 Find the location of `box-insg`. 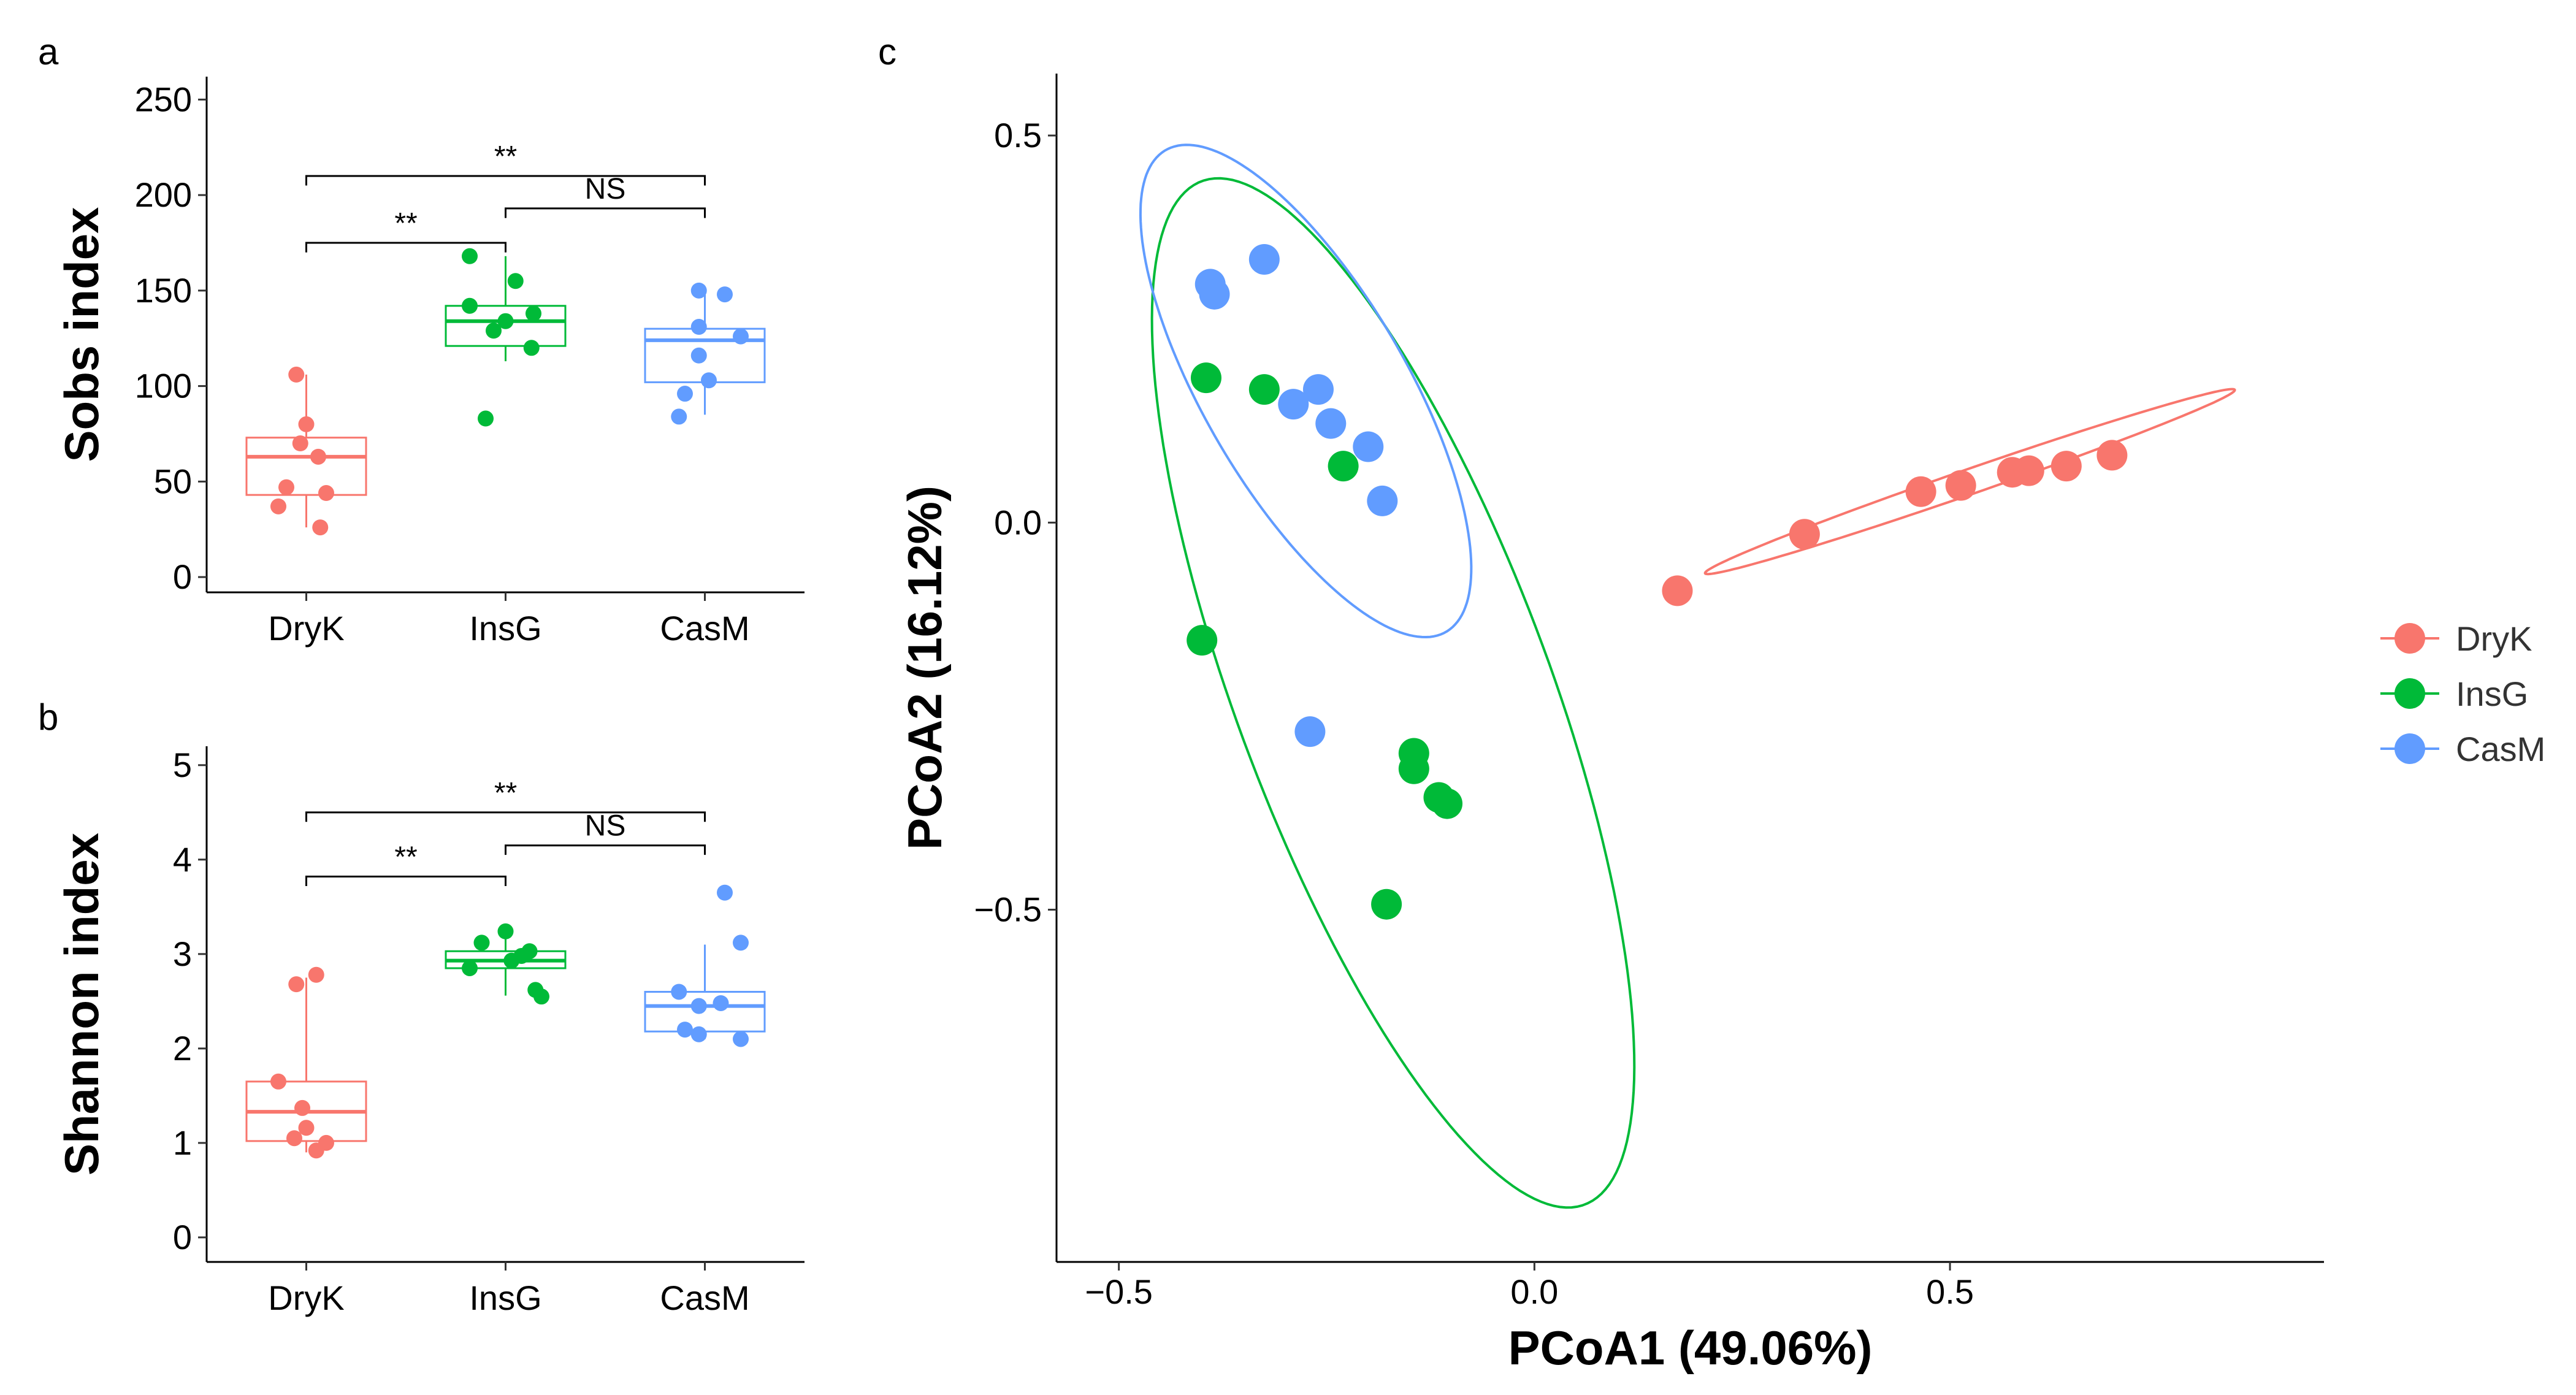

box-insg is located at coordinates (506, 326).